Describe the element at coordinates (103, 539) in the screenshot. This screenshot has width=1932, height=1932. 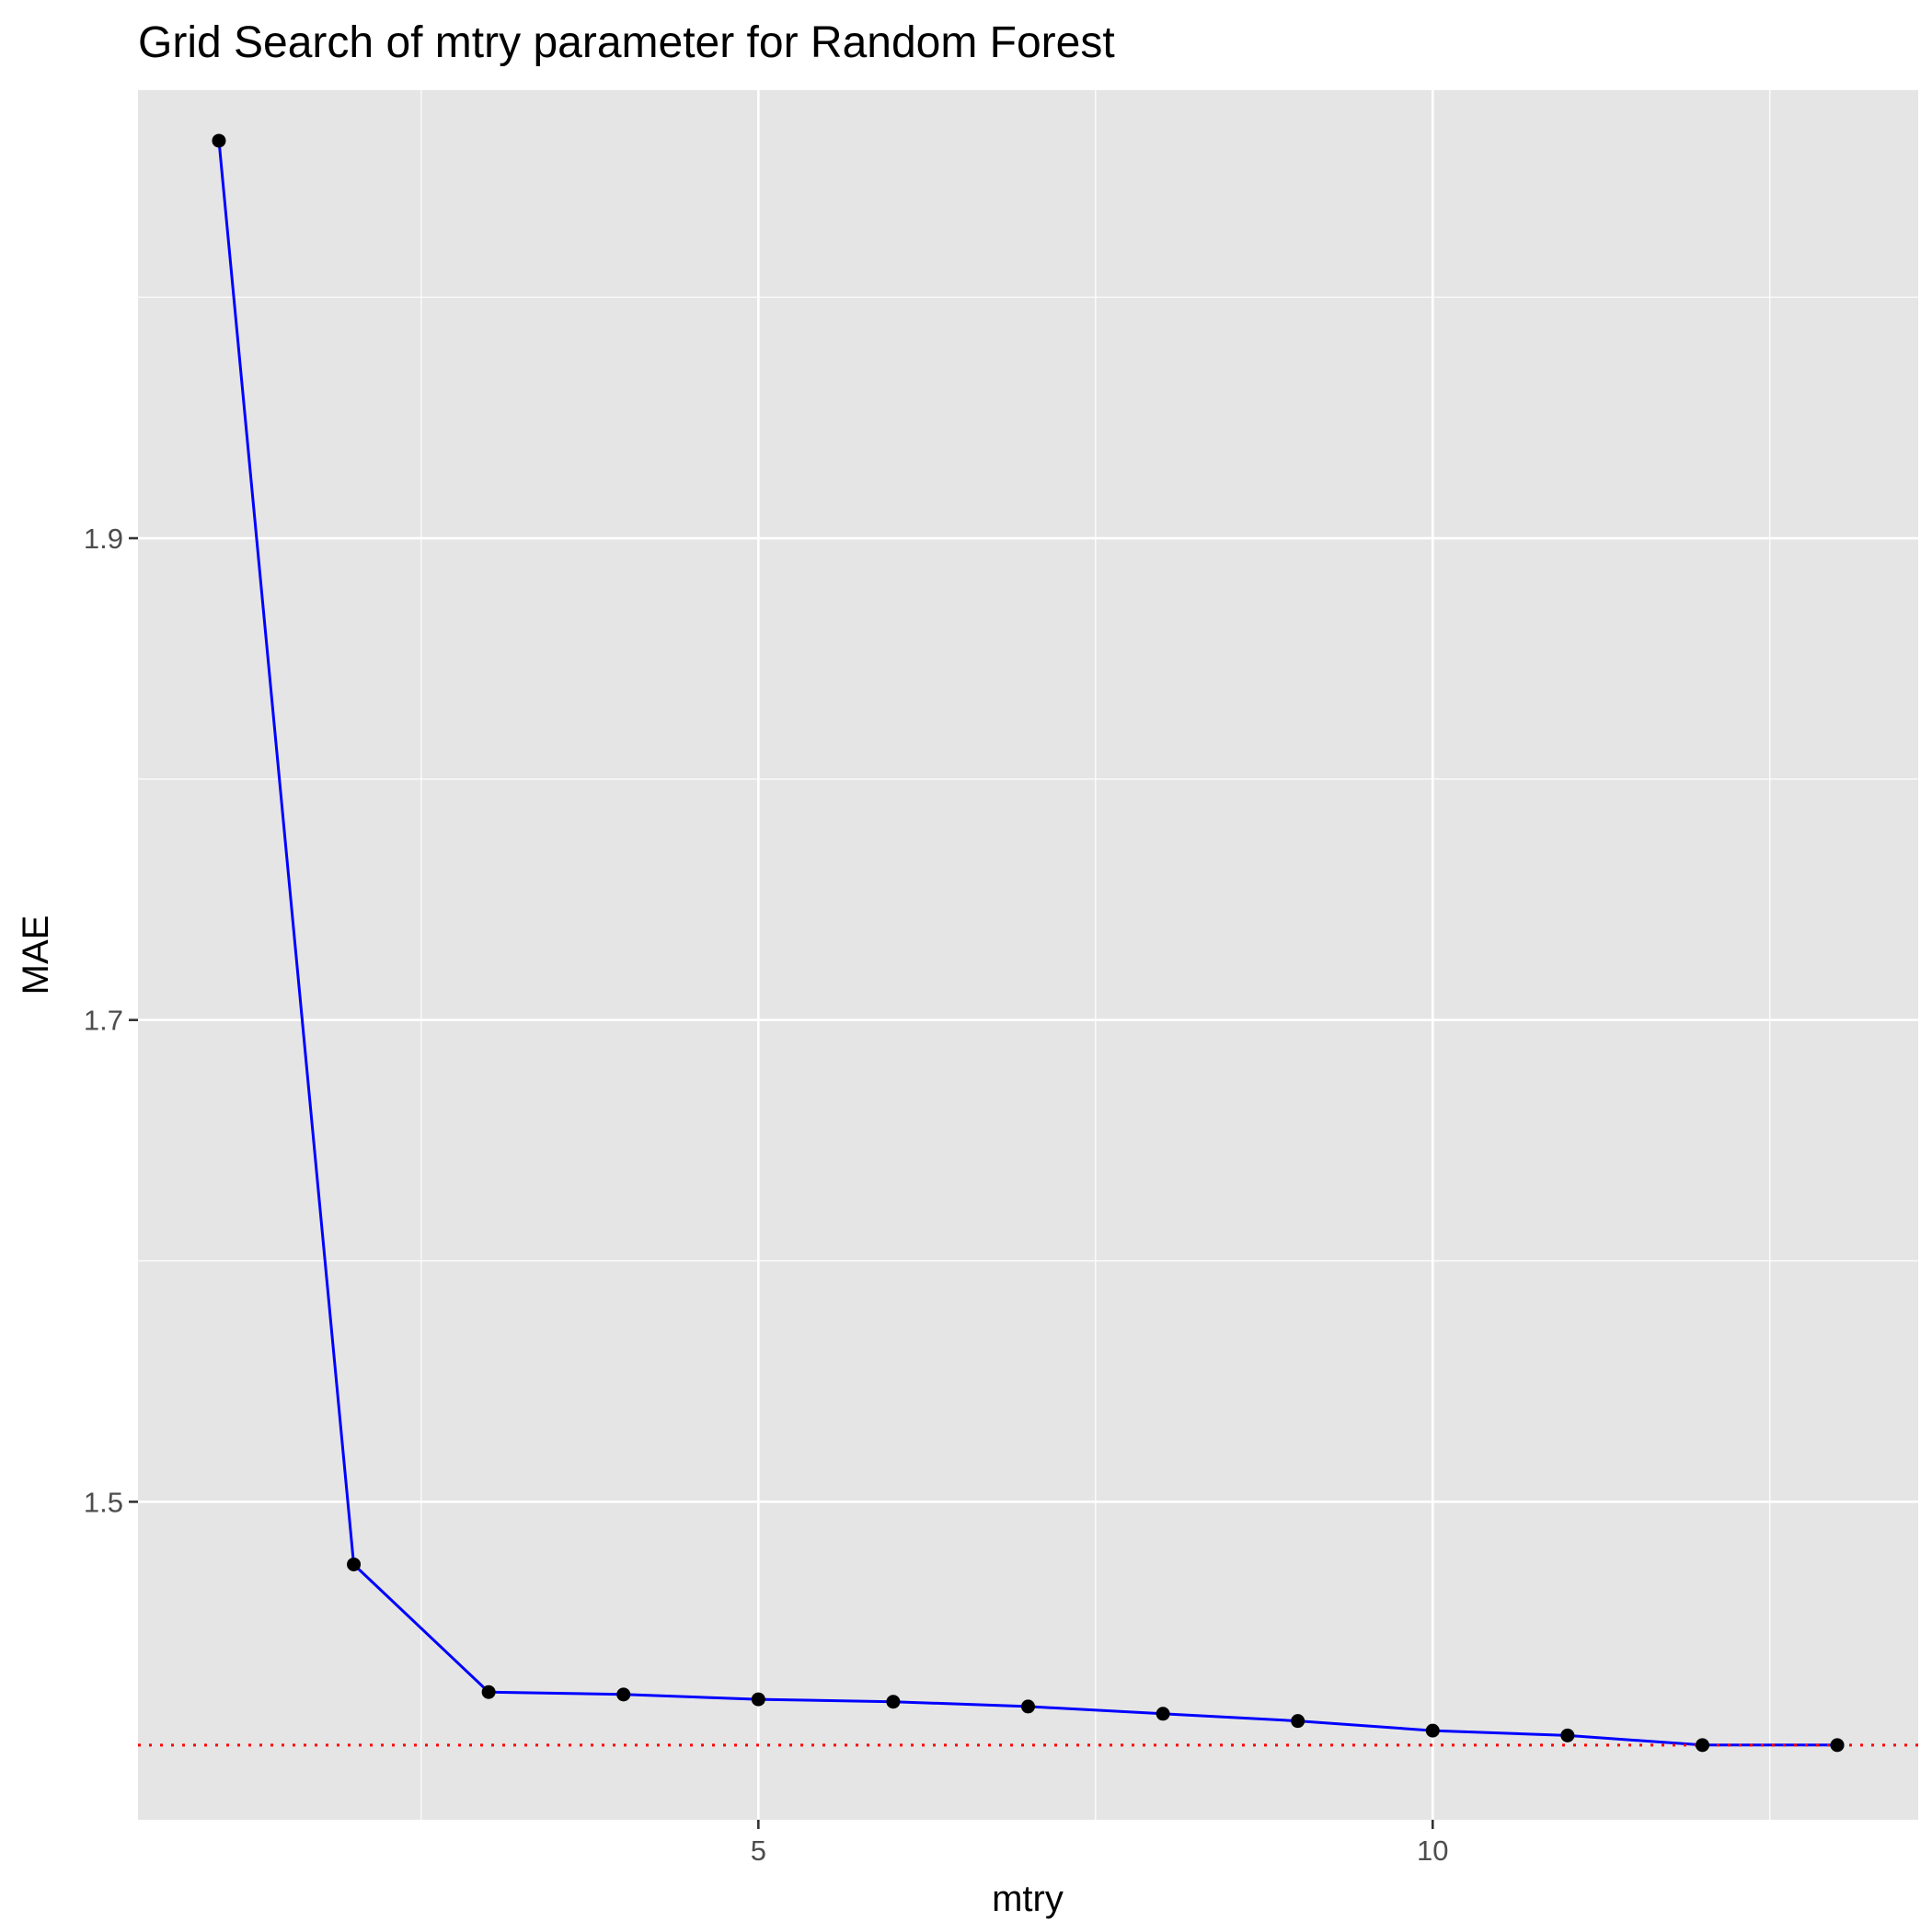
I see `y-tick-label: 1.9` at that location.